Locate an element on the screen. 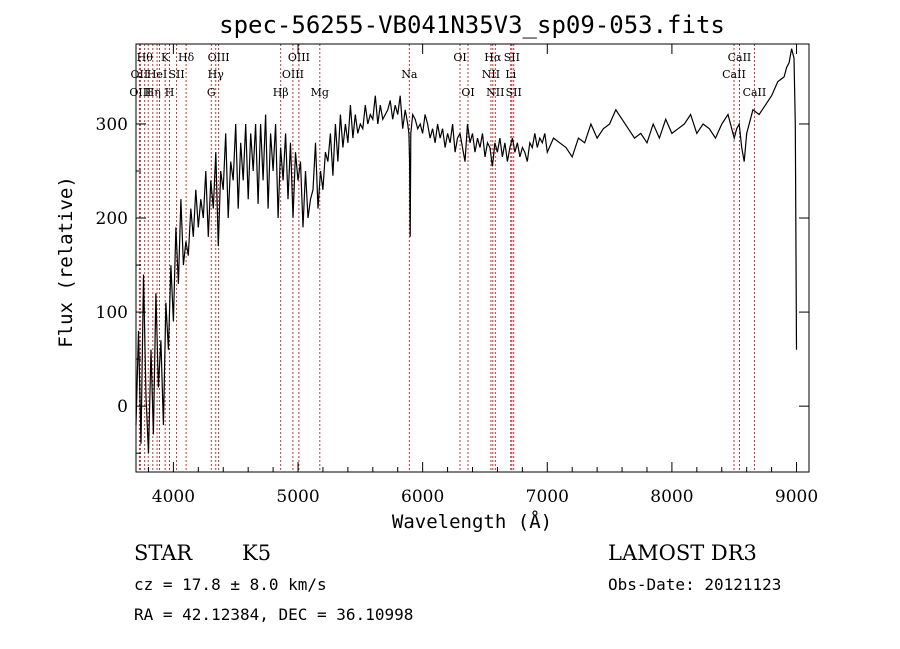 The image size is (900, 649). line-label-20: OI is located at coordinates (467, 92).